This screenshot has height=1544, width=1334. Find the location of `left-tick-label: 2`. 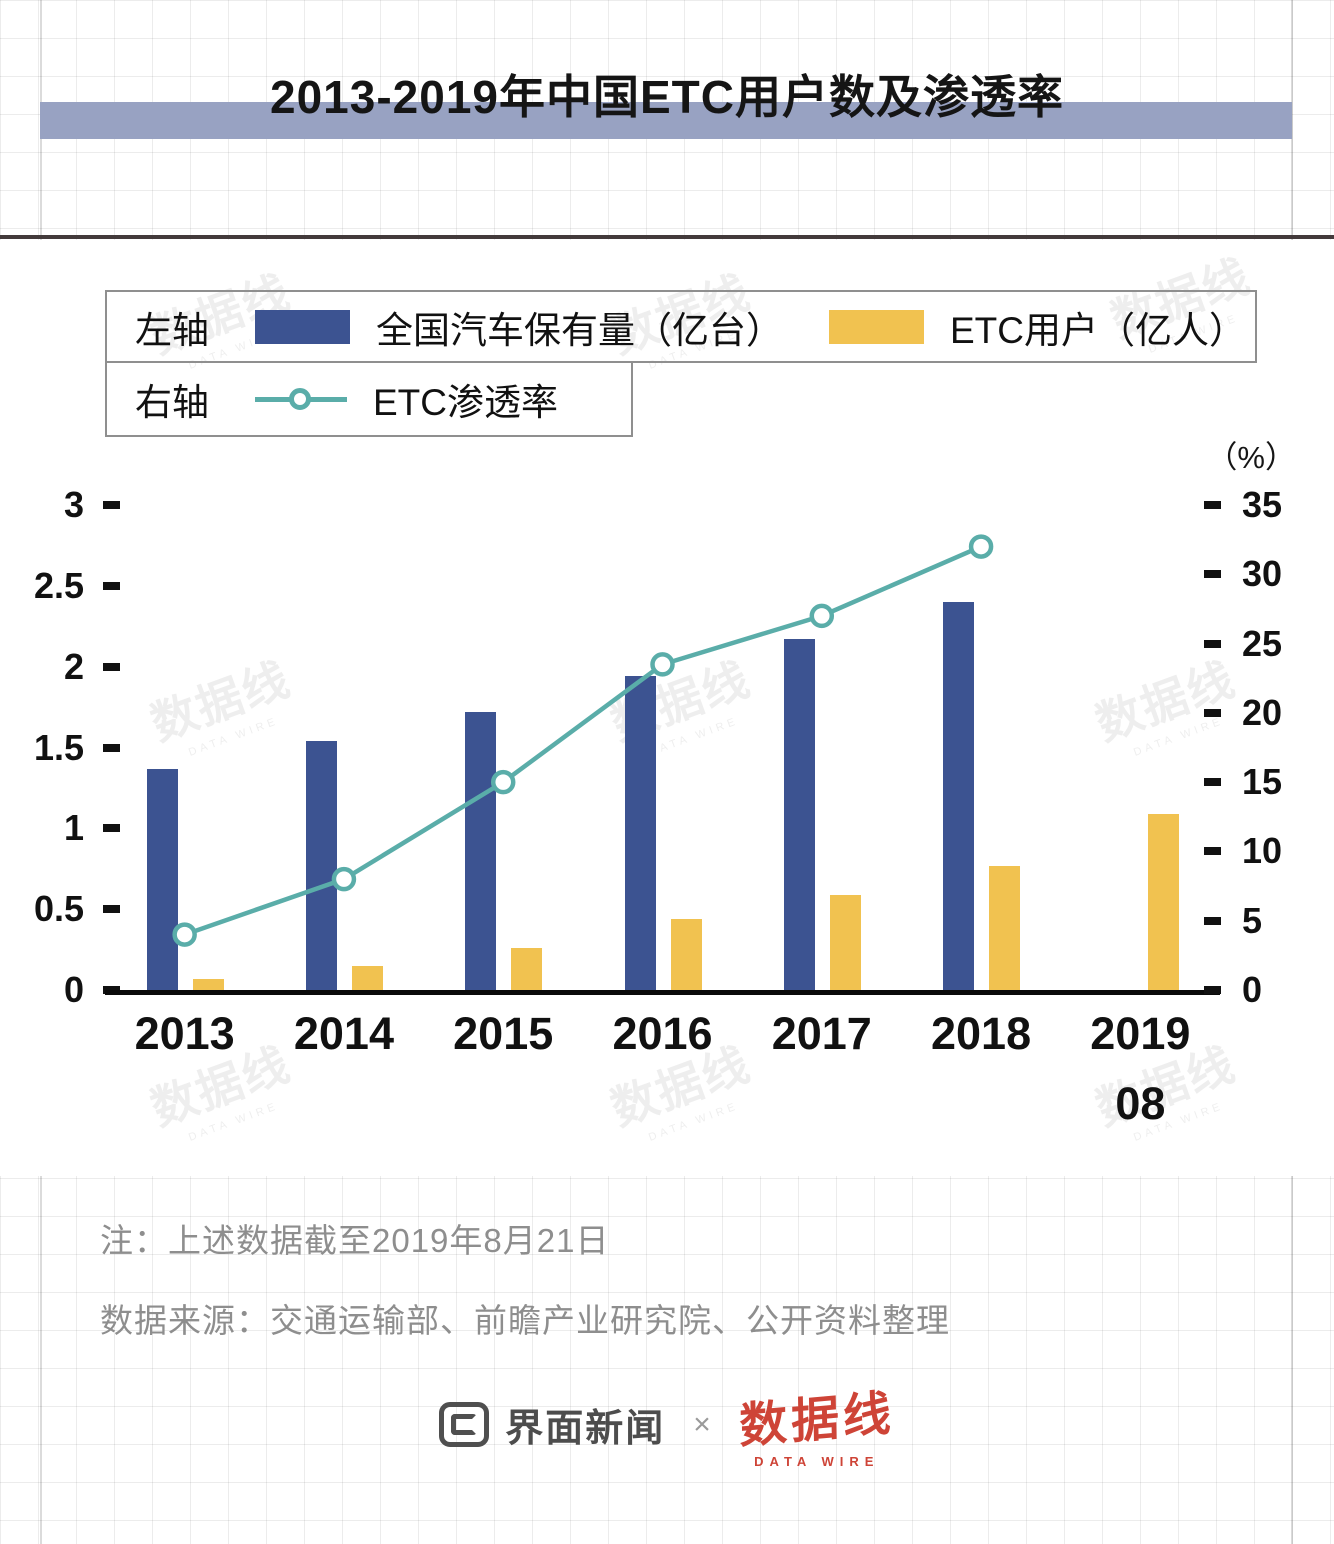

left-tick-label: 2 is located at coordinates (73, 666).